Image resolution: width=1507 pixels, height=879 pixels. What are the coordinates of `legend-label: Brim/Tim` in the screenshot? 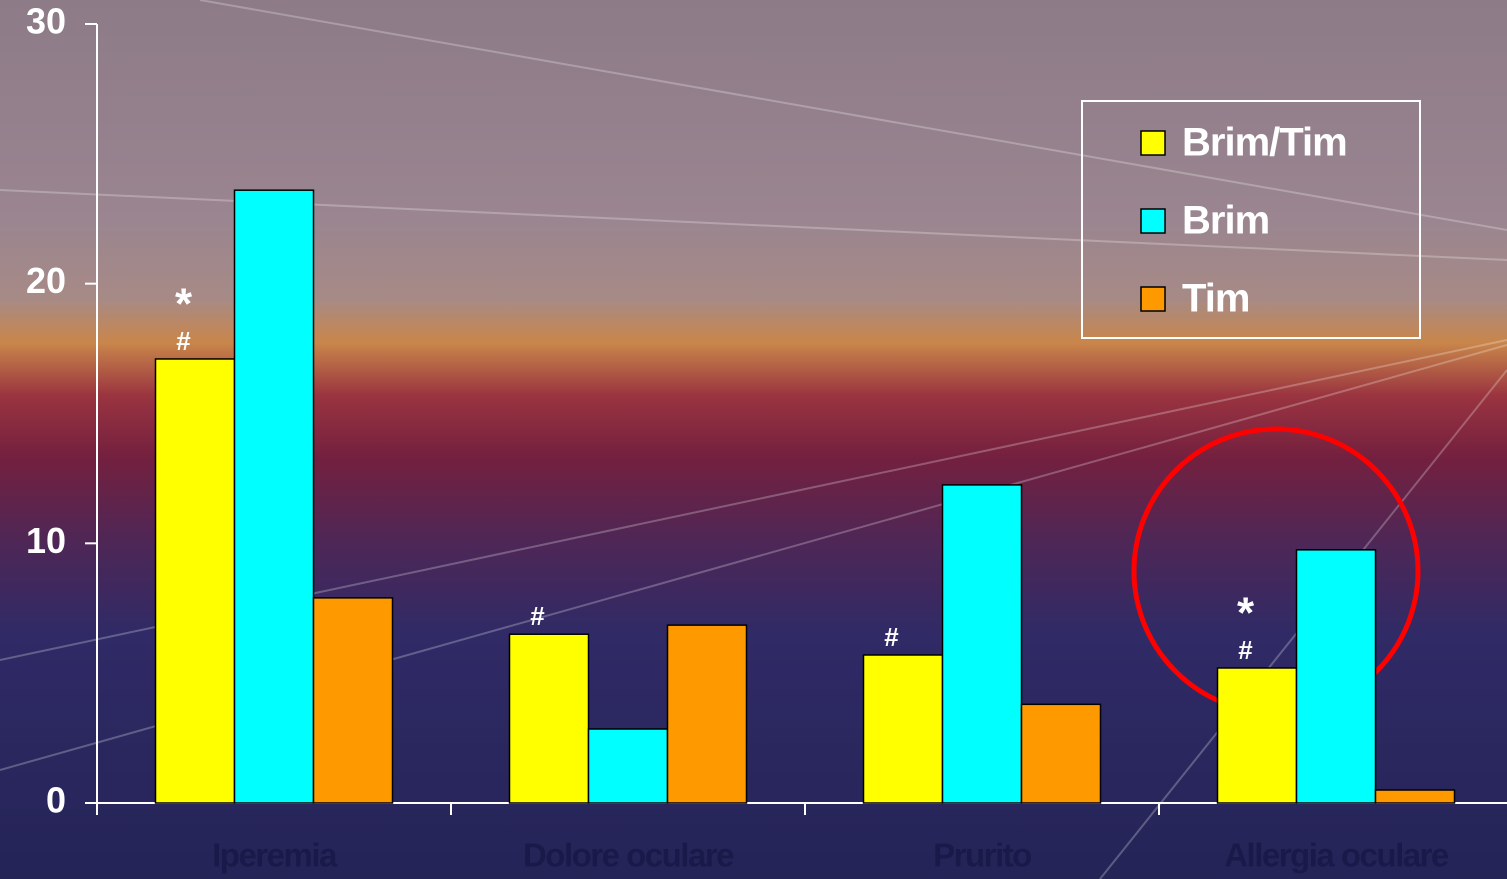 It's located at (1264, 143).